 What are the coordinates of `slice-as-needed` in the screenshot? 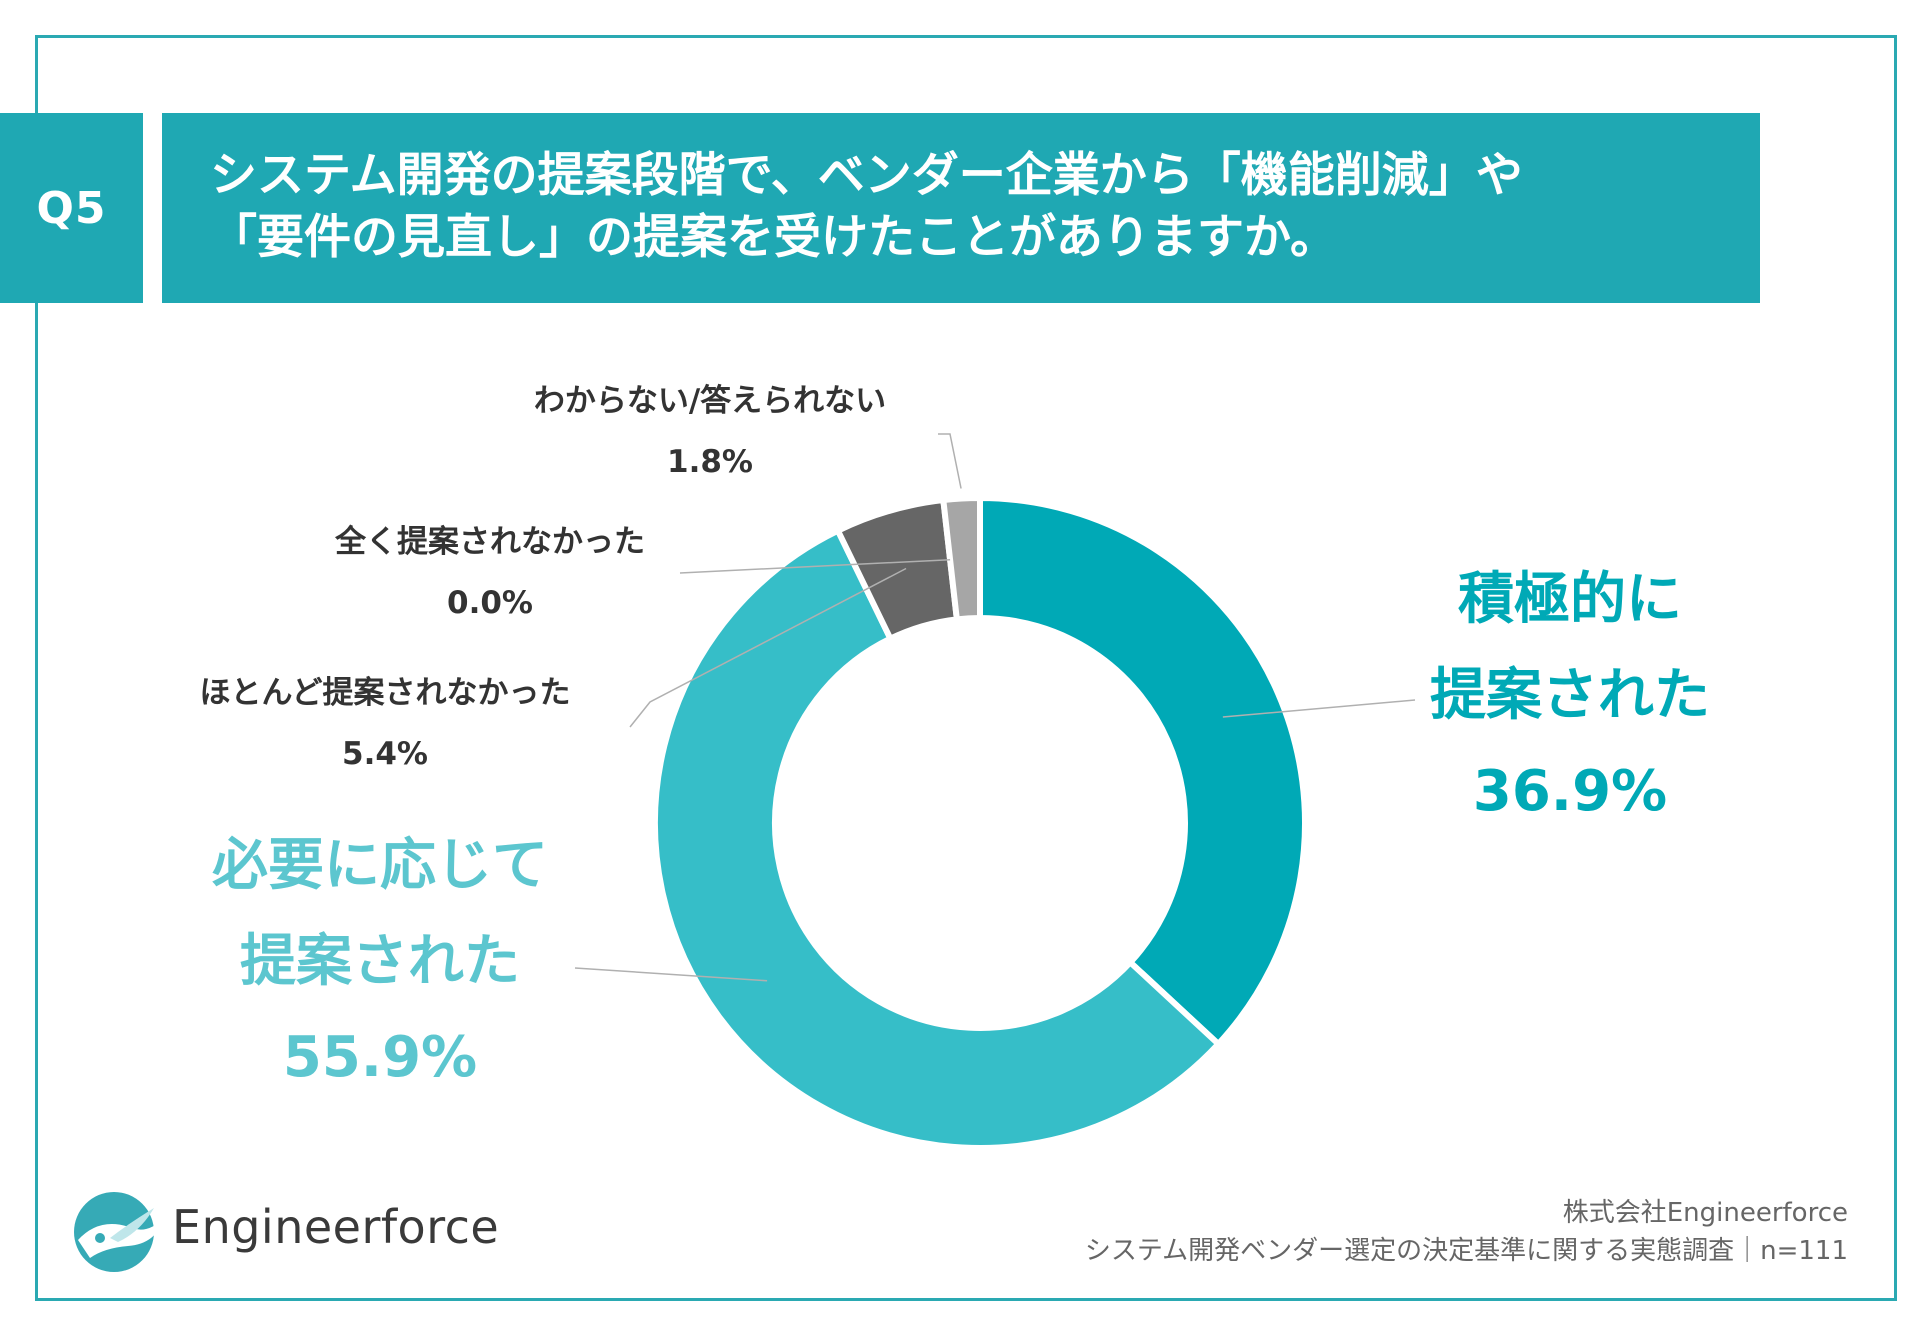 It's located at (937, 838).